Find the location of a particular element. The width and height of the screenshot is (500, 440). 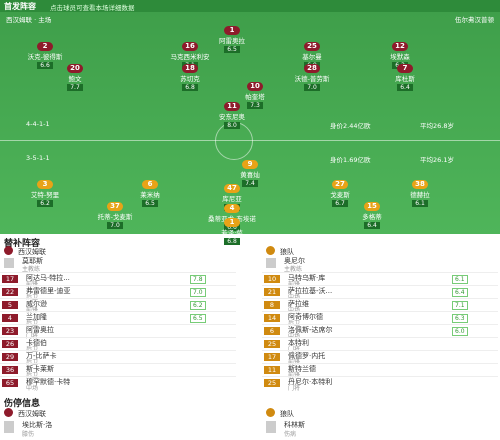

player-number: 47 is located at coordinates (232, 188).